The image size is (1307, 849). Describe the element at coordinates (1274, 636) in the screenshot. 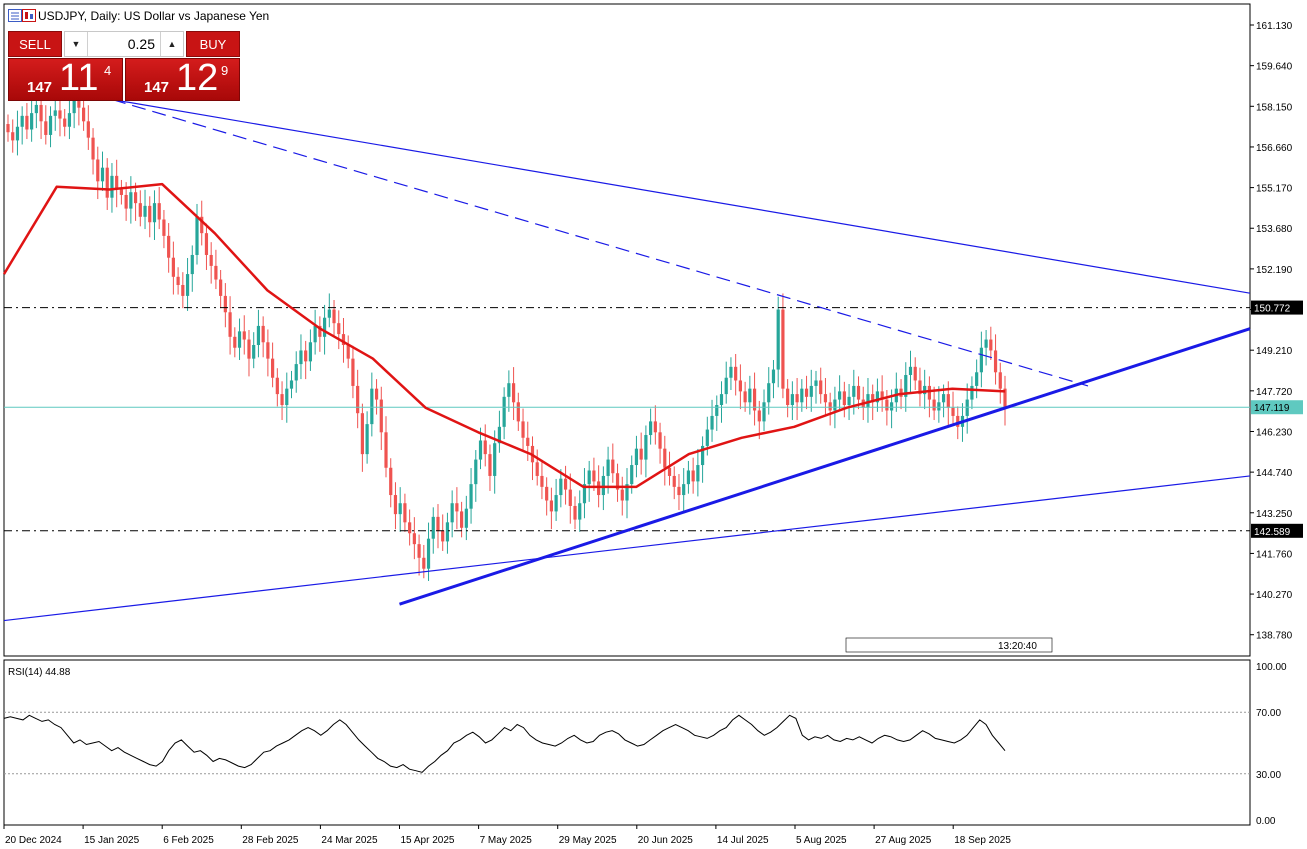

I see `y-tick-label: 138.780` at that location.